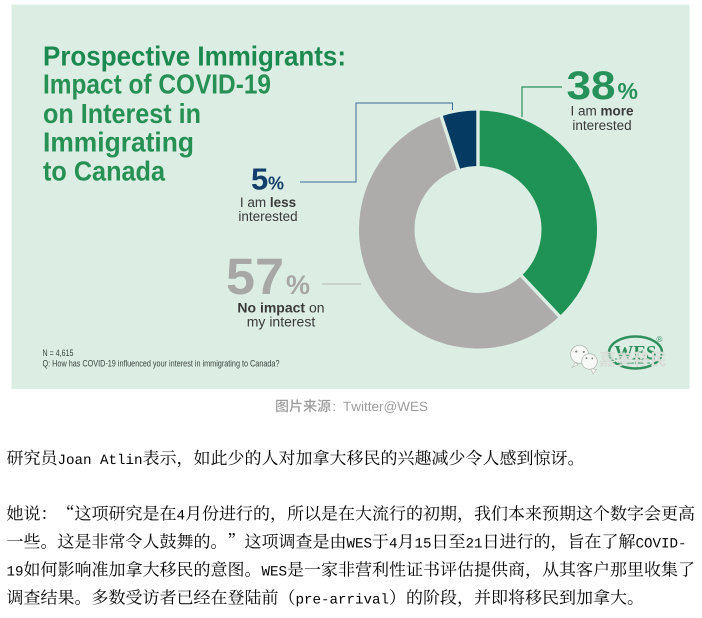  I want to click on svg-text: 5, so click(259, 179).